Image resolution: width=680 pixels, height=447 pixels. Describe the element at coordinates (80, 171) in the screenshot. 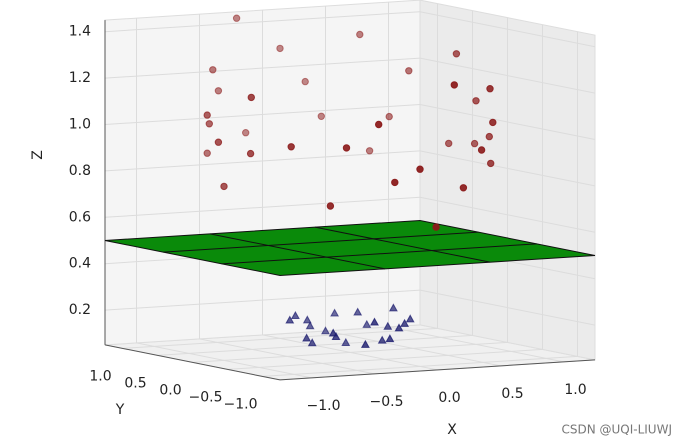

I see `z-tick-label: 0.8` at that location.